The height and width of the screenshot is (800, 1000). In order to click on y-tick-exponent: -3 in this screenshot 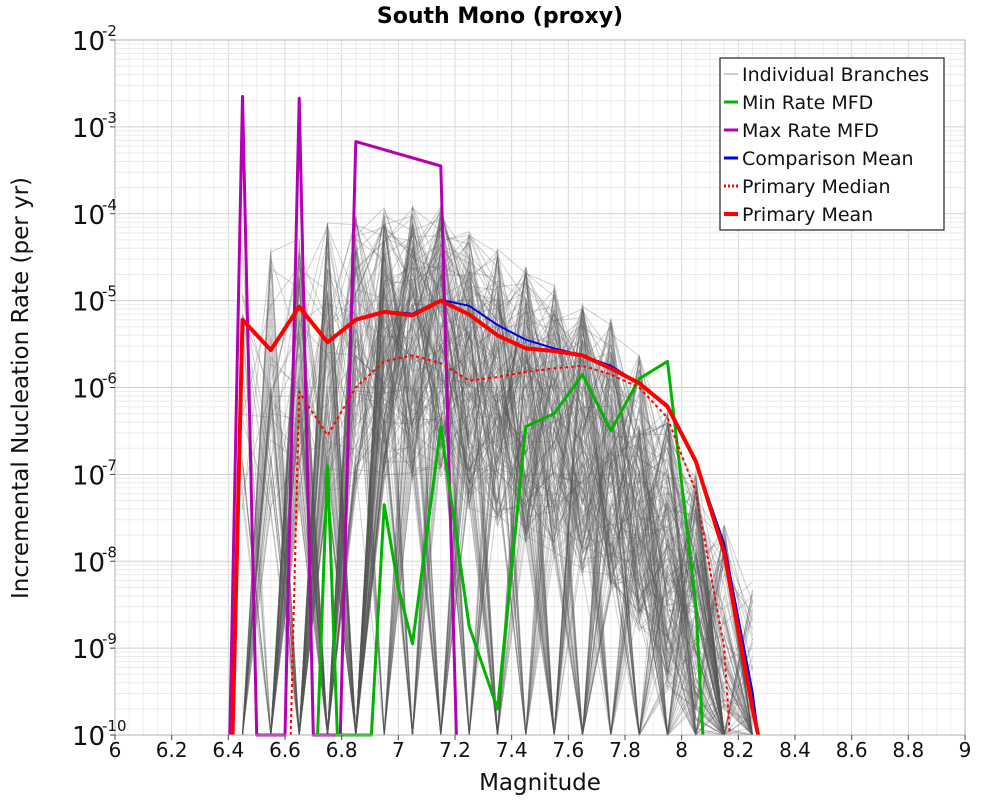, I will do `click(109, 118)`.